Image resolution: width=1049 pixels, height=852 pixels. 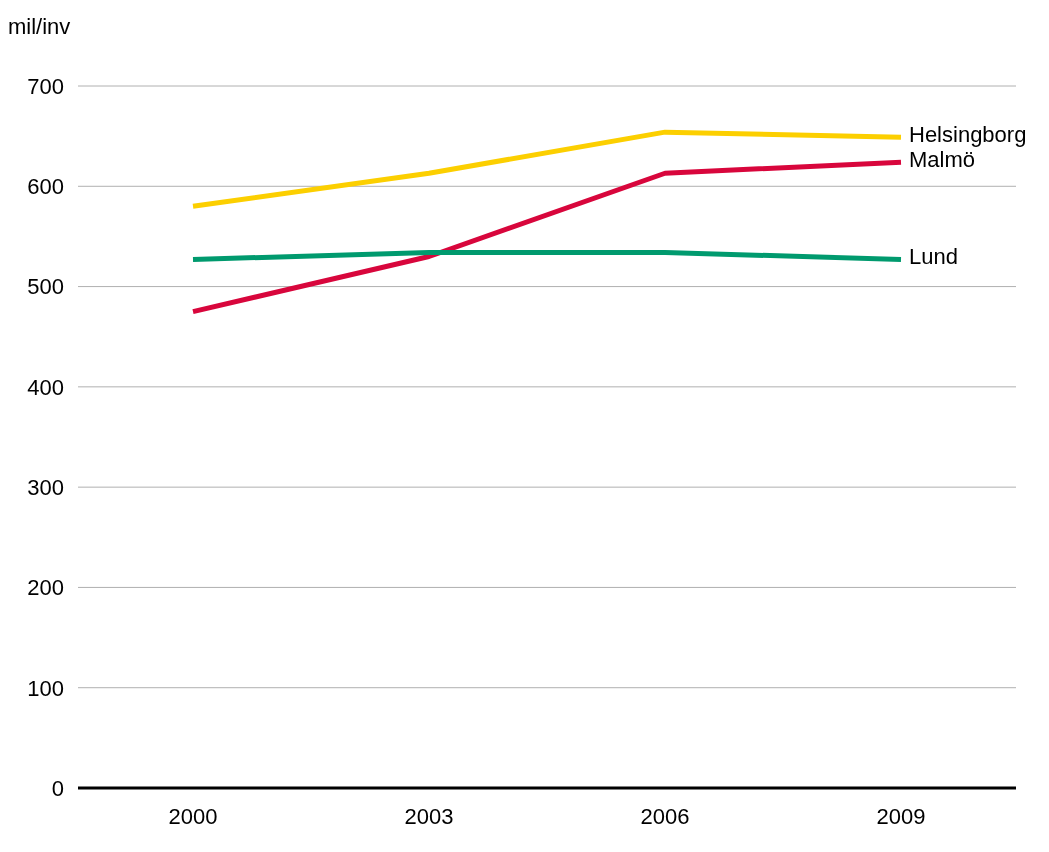 What do you see at coordinates (45, 588) in the screenshot?
I see `y-tick-label: 200` at bounding box center [45, 588].